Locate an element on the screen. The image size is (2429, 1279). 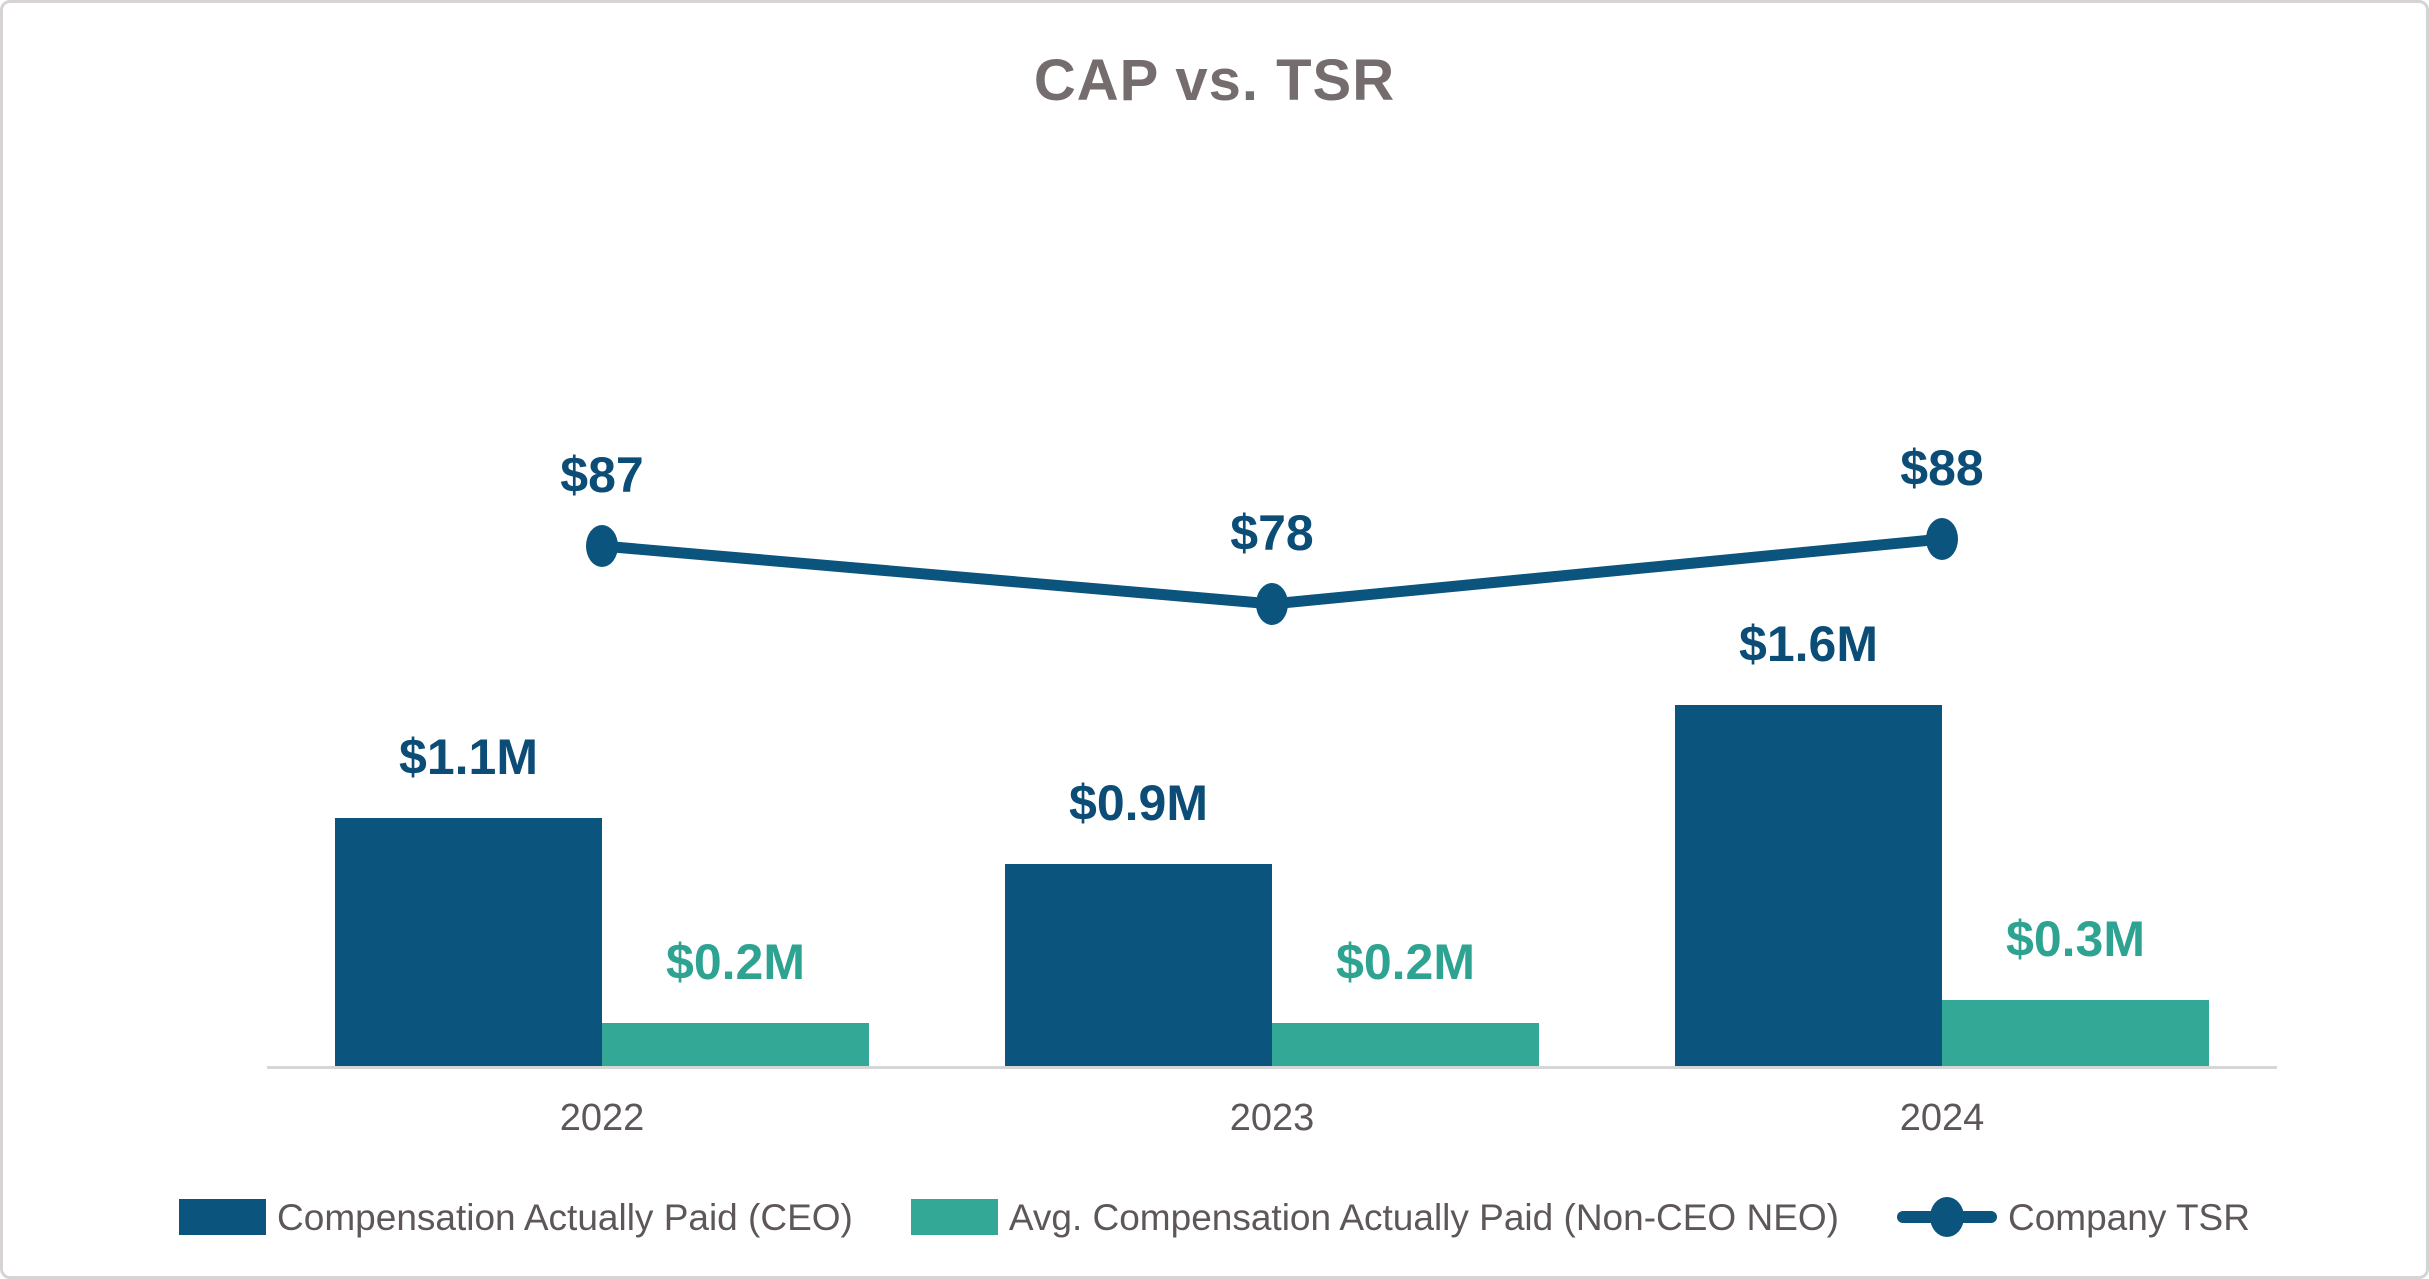
ceo-bar-2022 is located at coordinates (468, 943).